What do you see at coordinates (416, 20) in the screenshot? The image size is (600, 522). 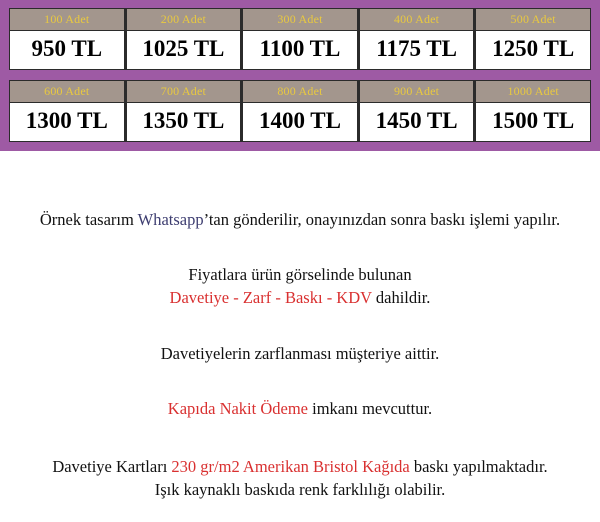 I see `quantity-header: 400 Adet` at bounding box center [416, 20].